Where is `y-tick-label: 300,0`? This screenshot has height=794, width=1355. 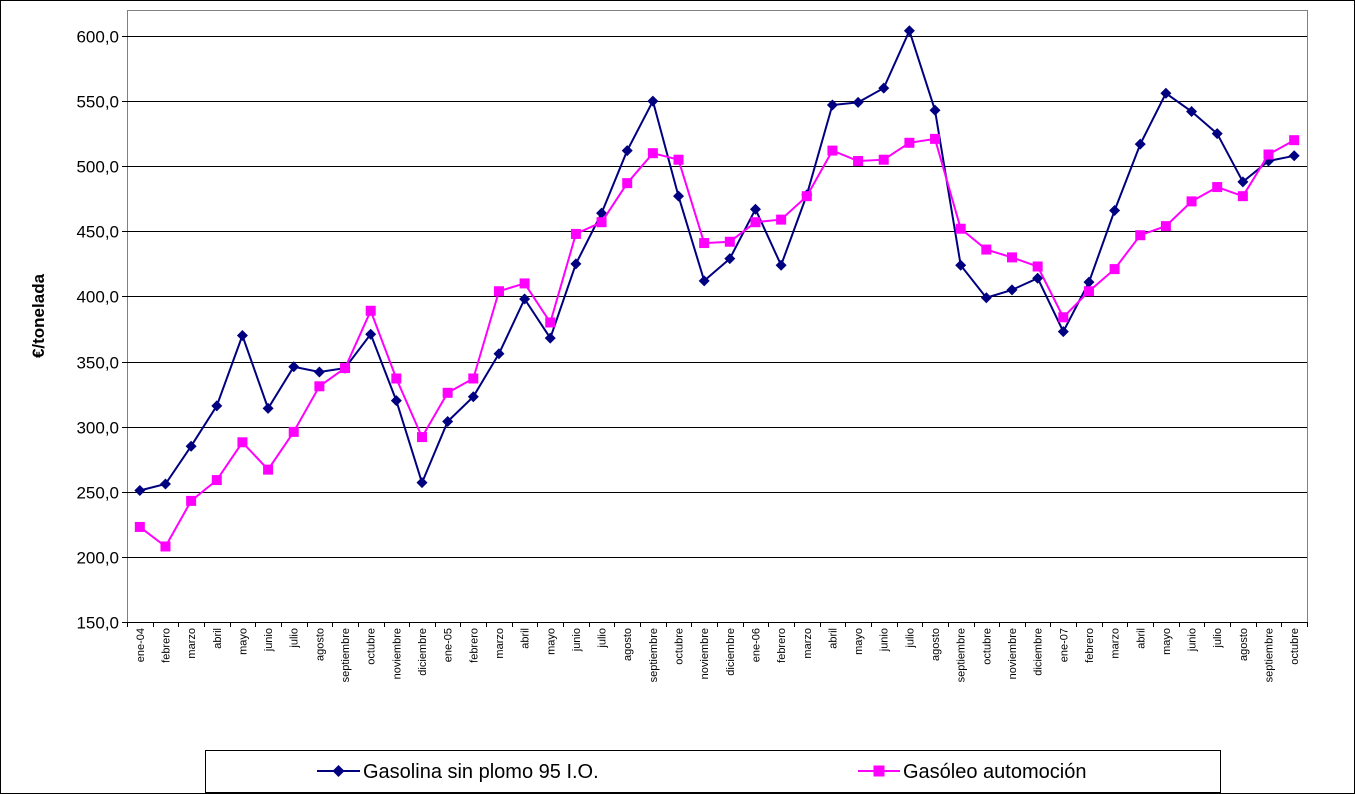 y-tick-label: 300,0 is located at coordinates (97, 428).